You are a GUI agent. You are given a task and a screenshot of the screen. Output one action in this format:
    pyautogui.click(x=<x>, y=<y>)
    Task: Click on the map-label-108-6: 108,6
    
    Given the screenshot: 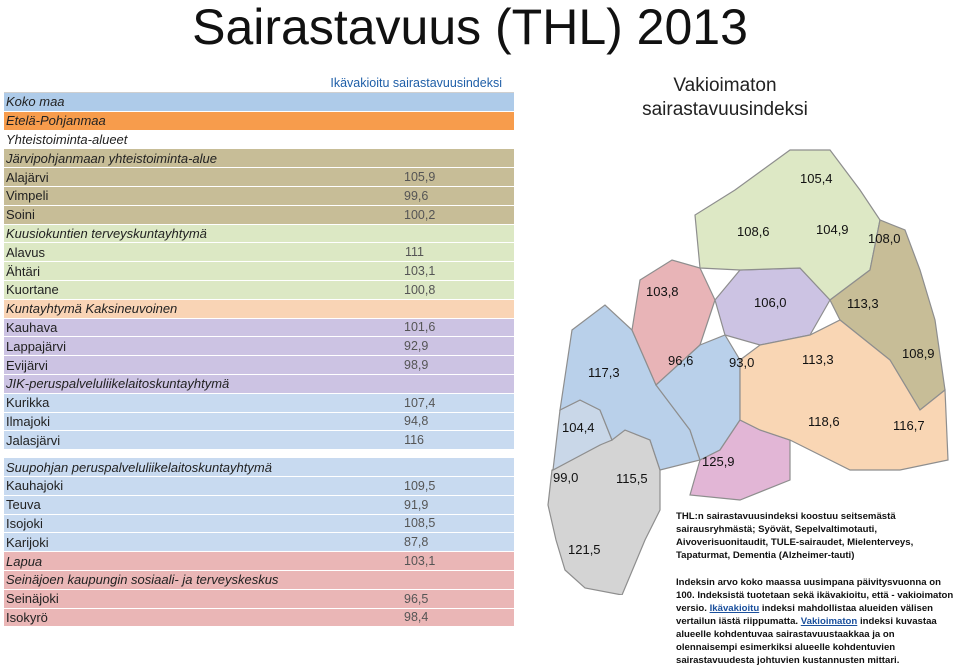 What is the action you would take?
    pyautogui.click(x=753, y=231)
    